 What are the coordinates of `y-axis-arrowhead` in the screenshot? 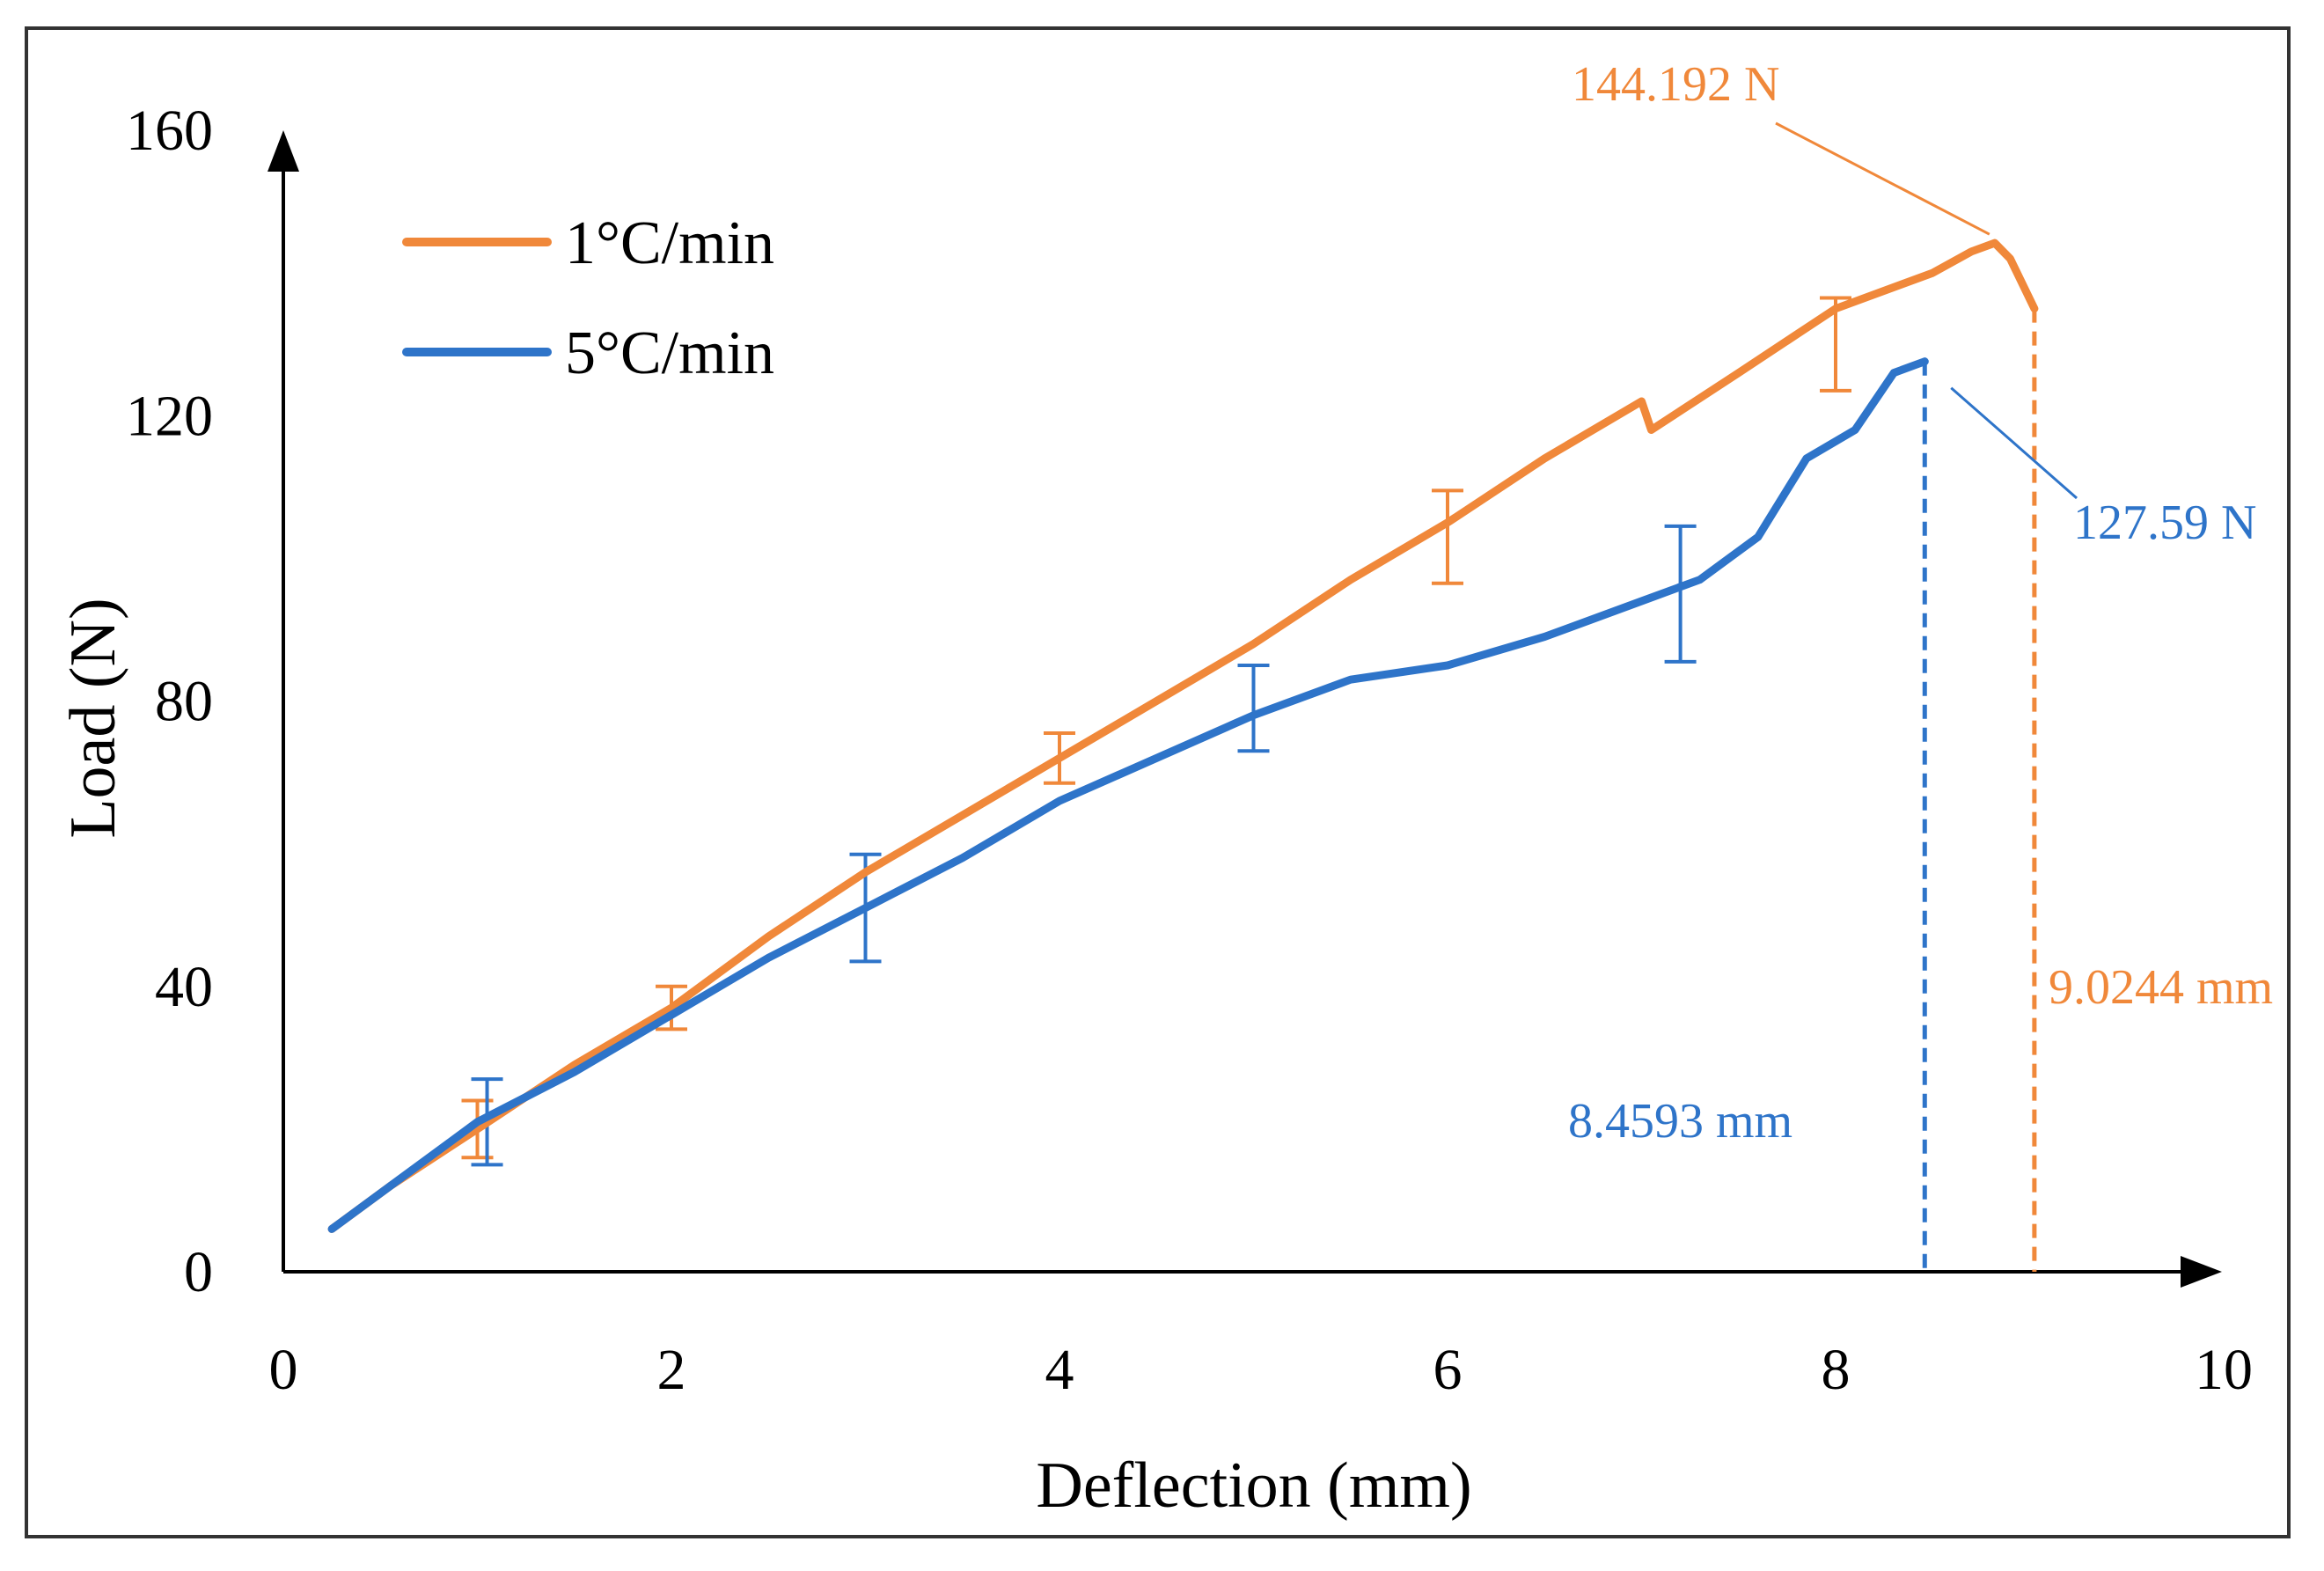 It's located at (283, 151).